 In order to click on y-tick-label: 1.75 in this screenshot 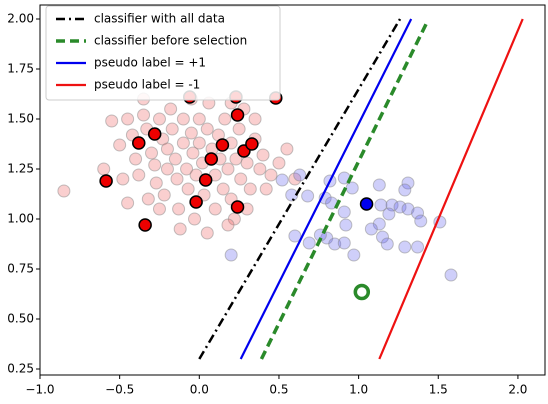, I will do `click(20, 69)`.